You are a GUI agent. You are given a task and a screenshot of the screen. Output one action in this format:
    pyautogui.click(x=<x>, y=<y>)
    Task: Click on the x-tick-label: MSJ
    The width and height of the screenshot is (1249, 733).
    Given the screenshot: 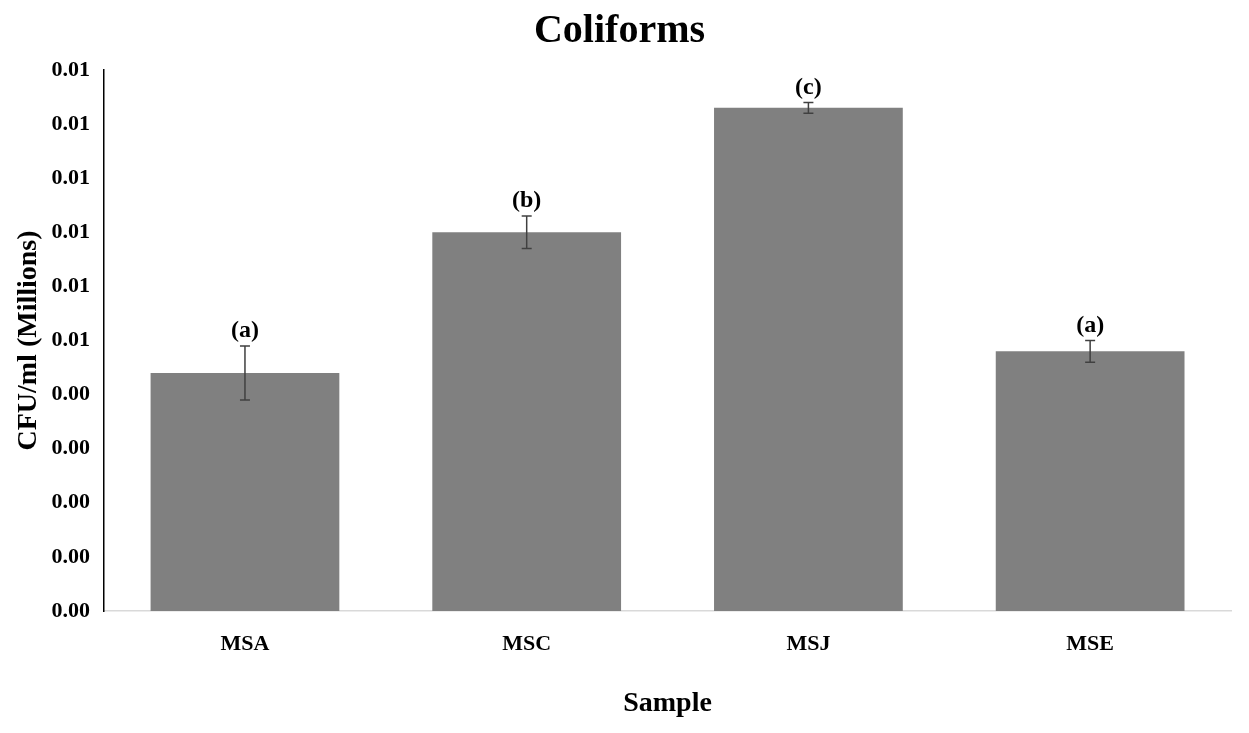 What is the action you would take?
    pyautogui.click(x=808, y=642)
    